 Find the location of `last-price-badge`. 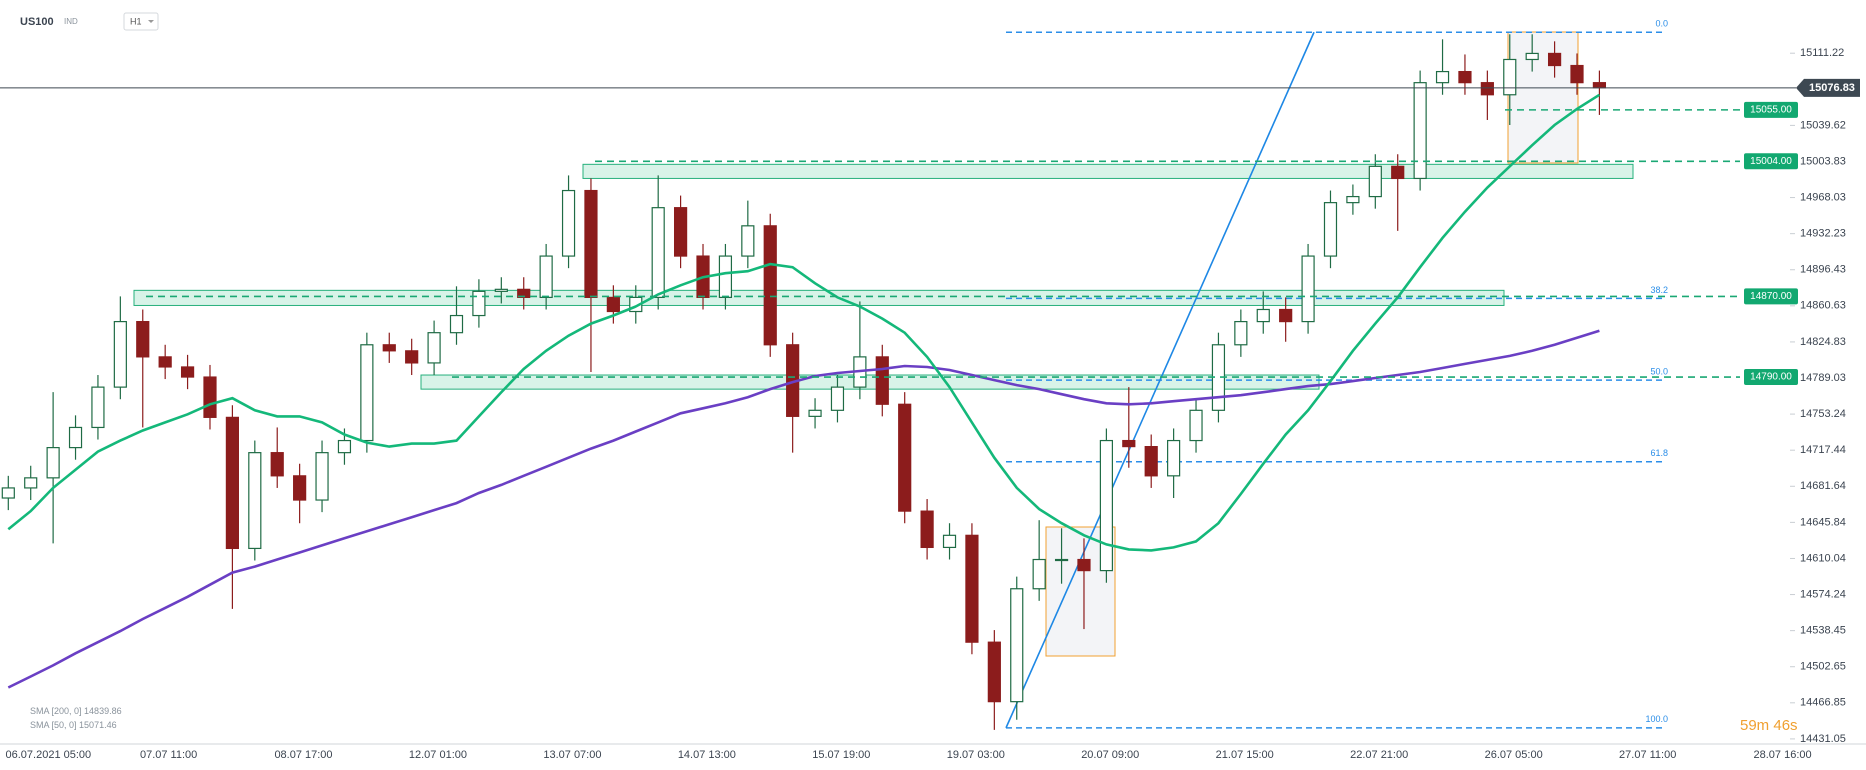

last-price-badge is located at coordinates (1828, 87).